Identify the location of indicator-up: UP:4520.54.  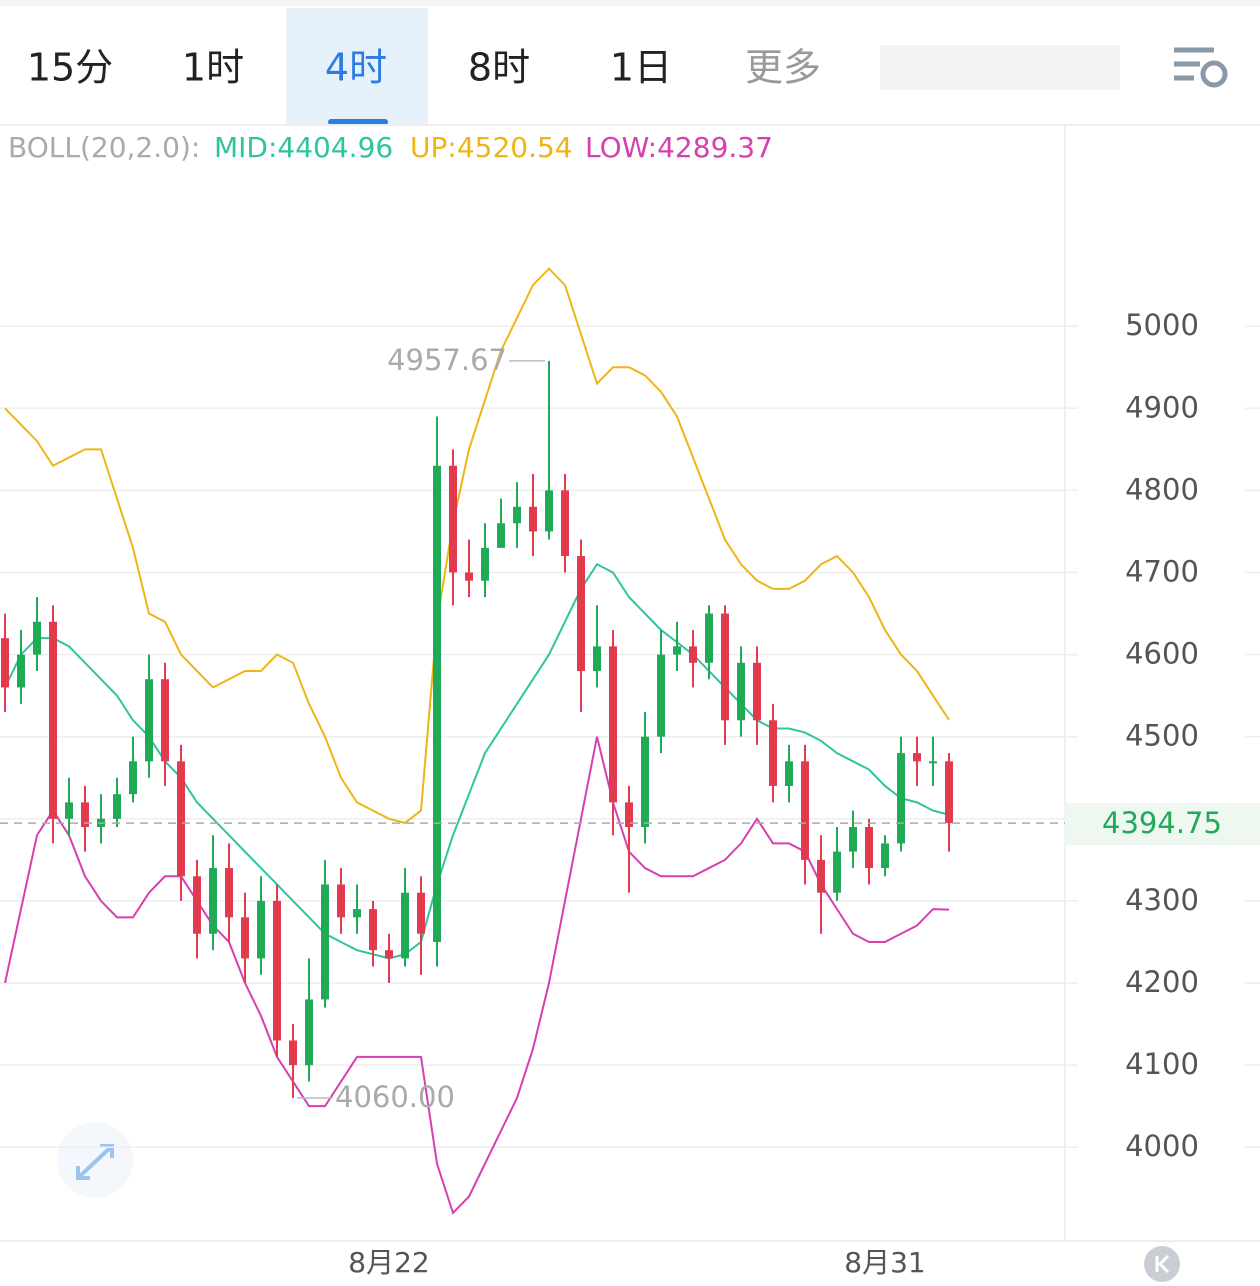
(491, 147).